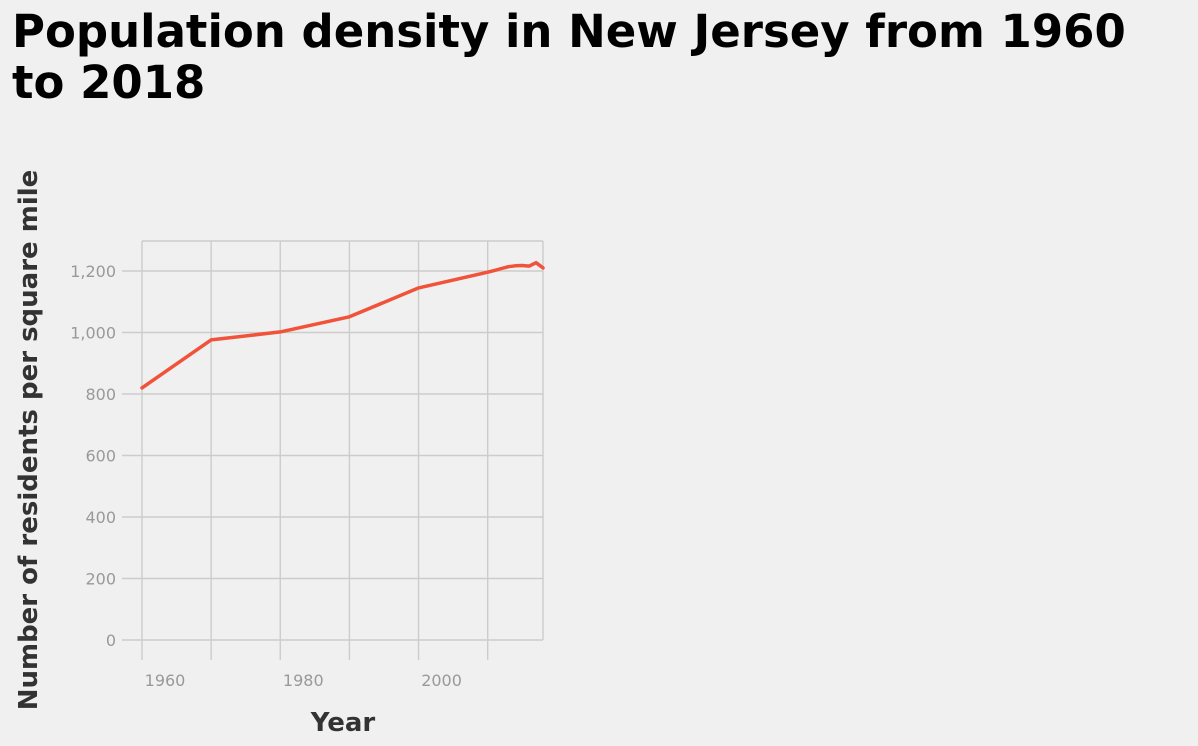  Describe the element at coordinates (29, 440) in the screenshot. I see `y-axis-title: Number of residents per square mile` at that location.